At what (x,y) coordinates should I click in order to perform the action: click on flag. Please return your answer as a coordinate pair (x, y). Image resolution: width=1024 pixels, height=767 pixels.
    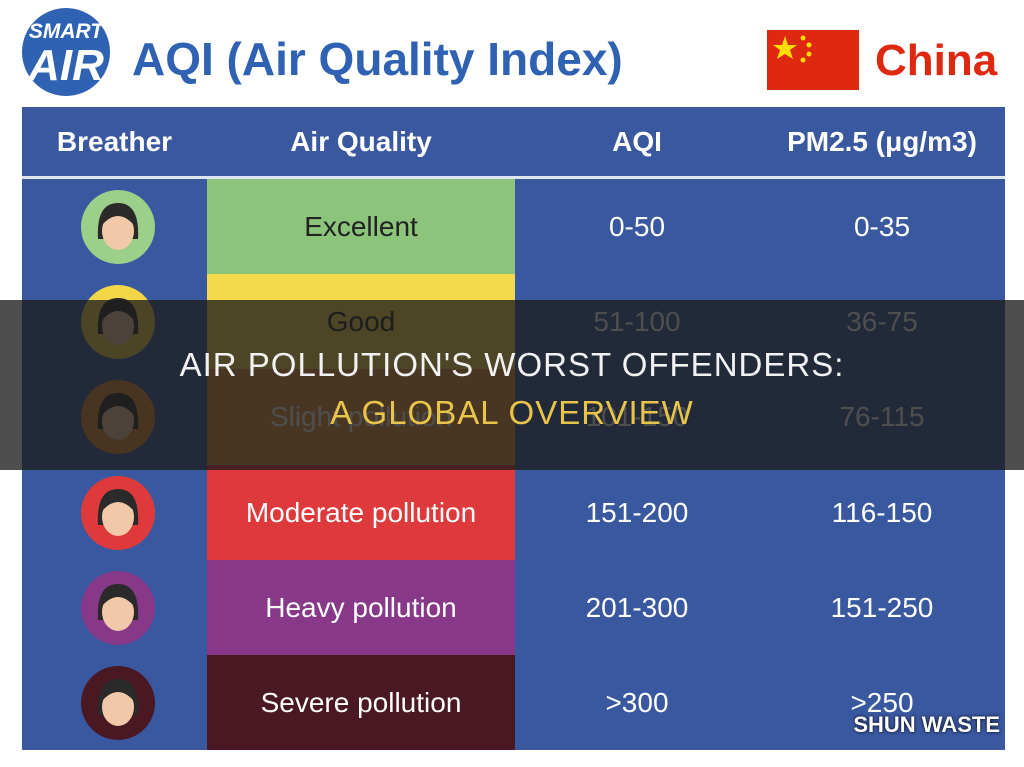
    Looking at the image, I should click on (813, 60).